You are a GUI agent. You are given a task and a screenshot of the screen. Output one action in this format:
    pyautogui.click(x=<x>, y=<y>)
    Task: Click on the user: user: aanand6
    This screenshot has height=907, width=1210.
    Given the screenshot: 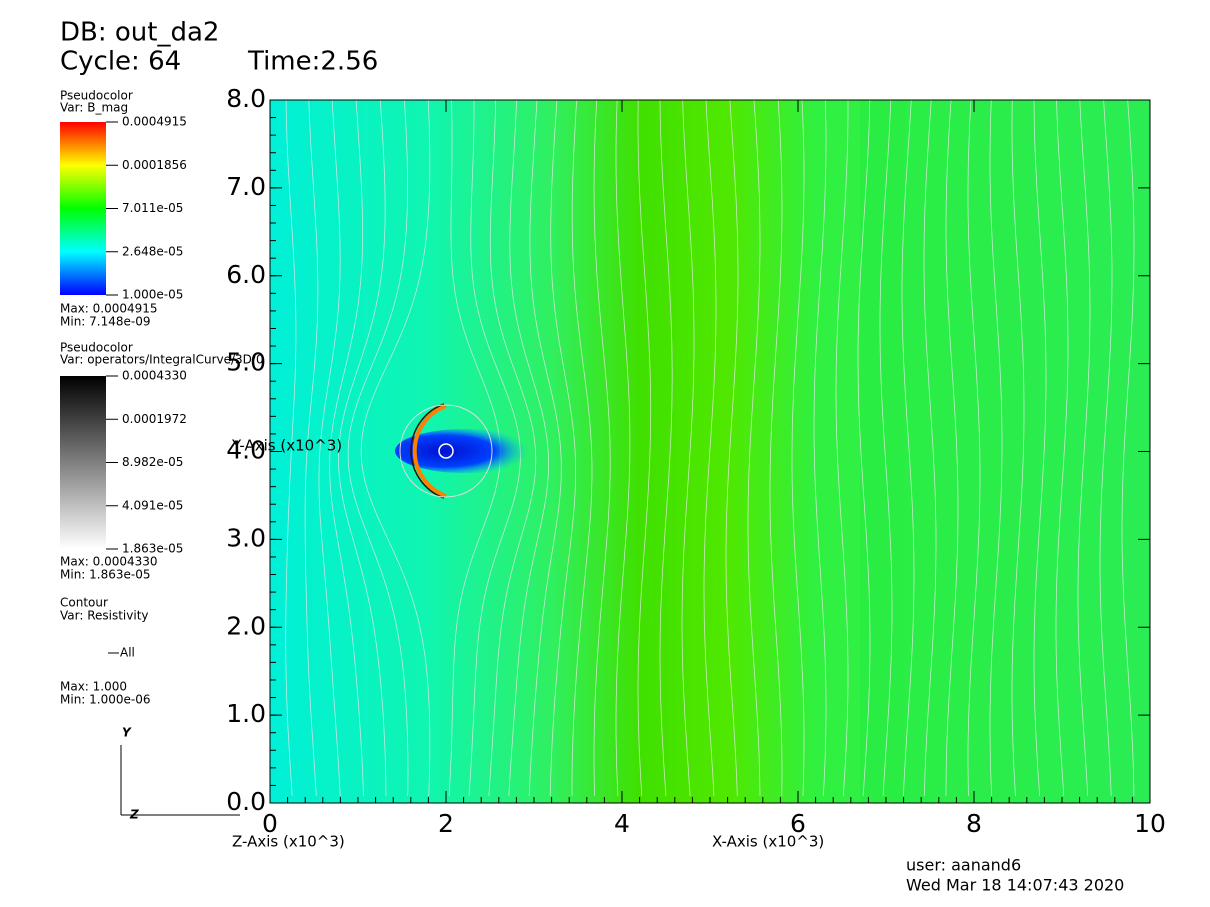 What is the action you would take?
    pyautogui.click(x=963, y=865)
    